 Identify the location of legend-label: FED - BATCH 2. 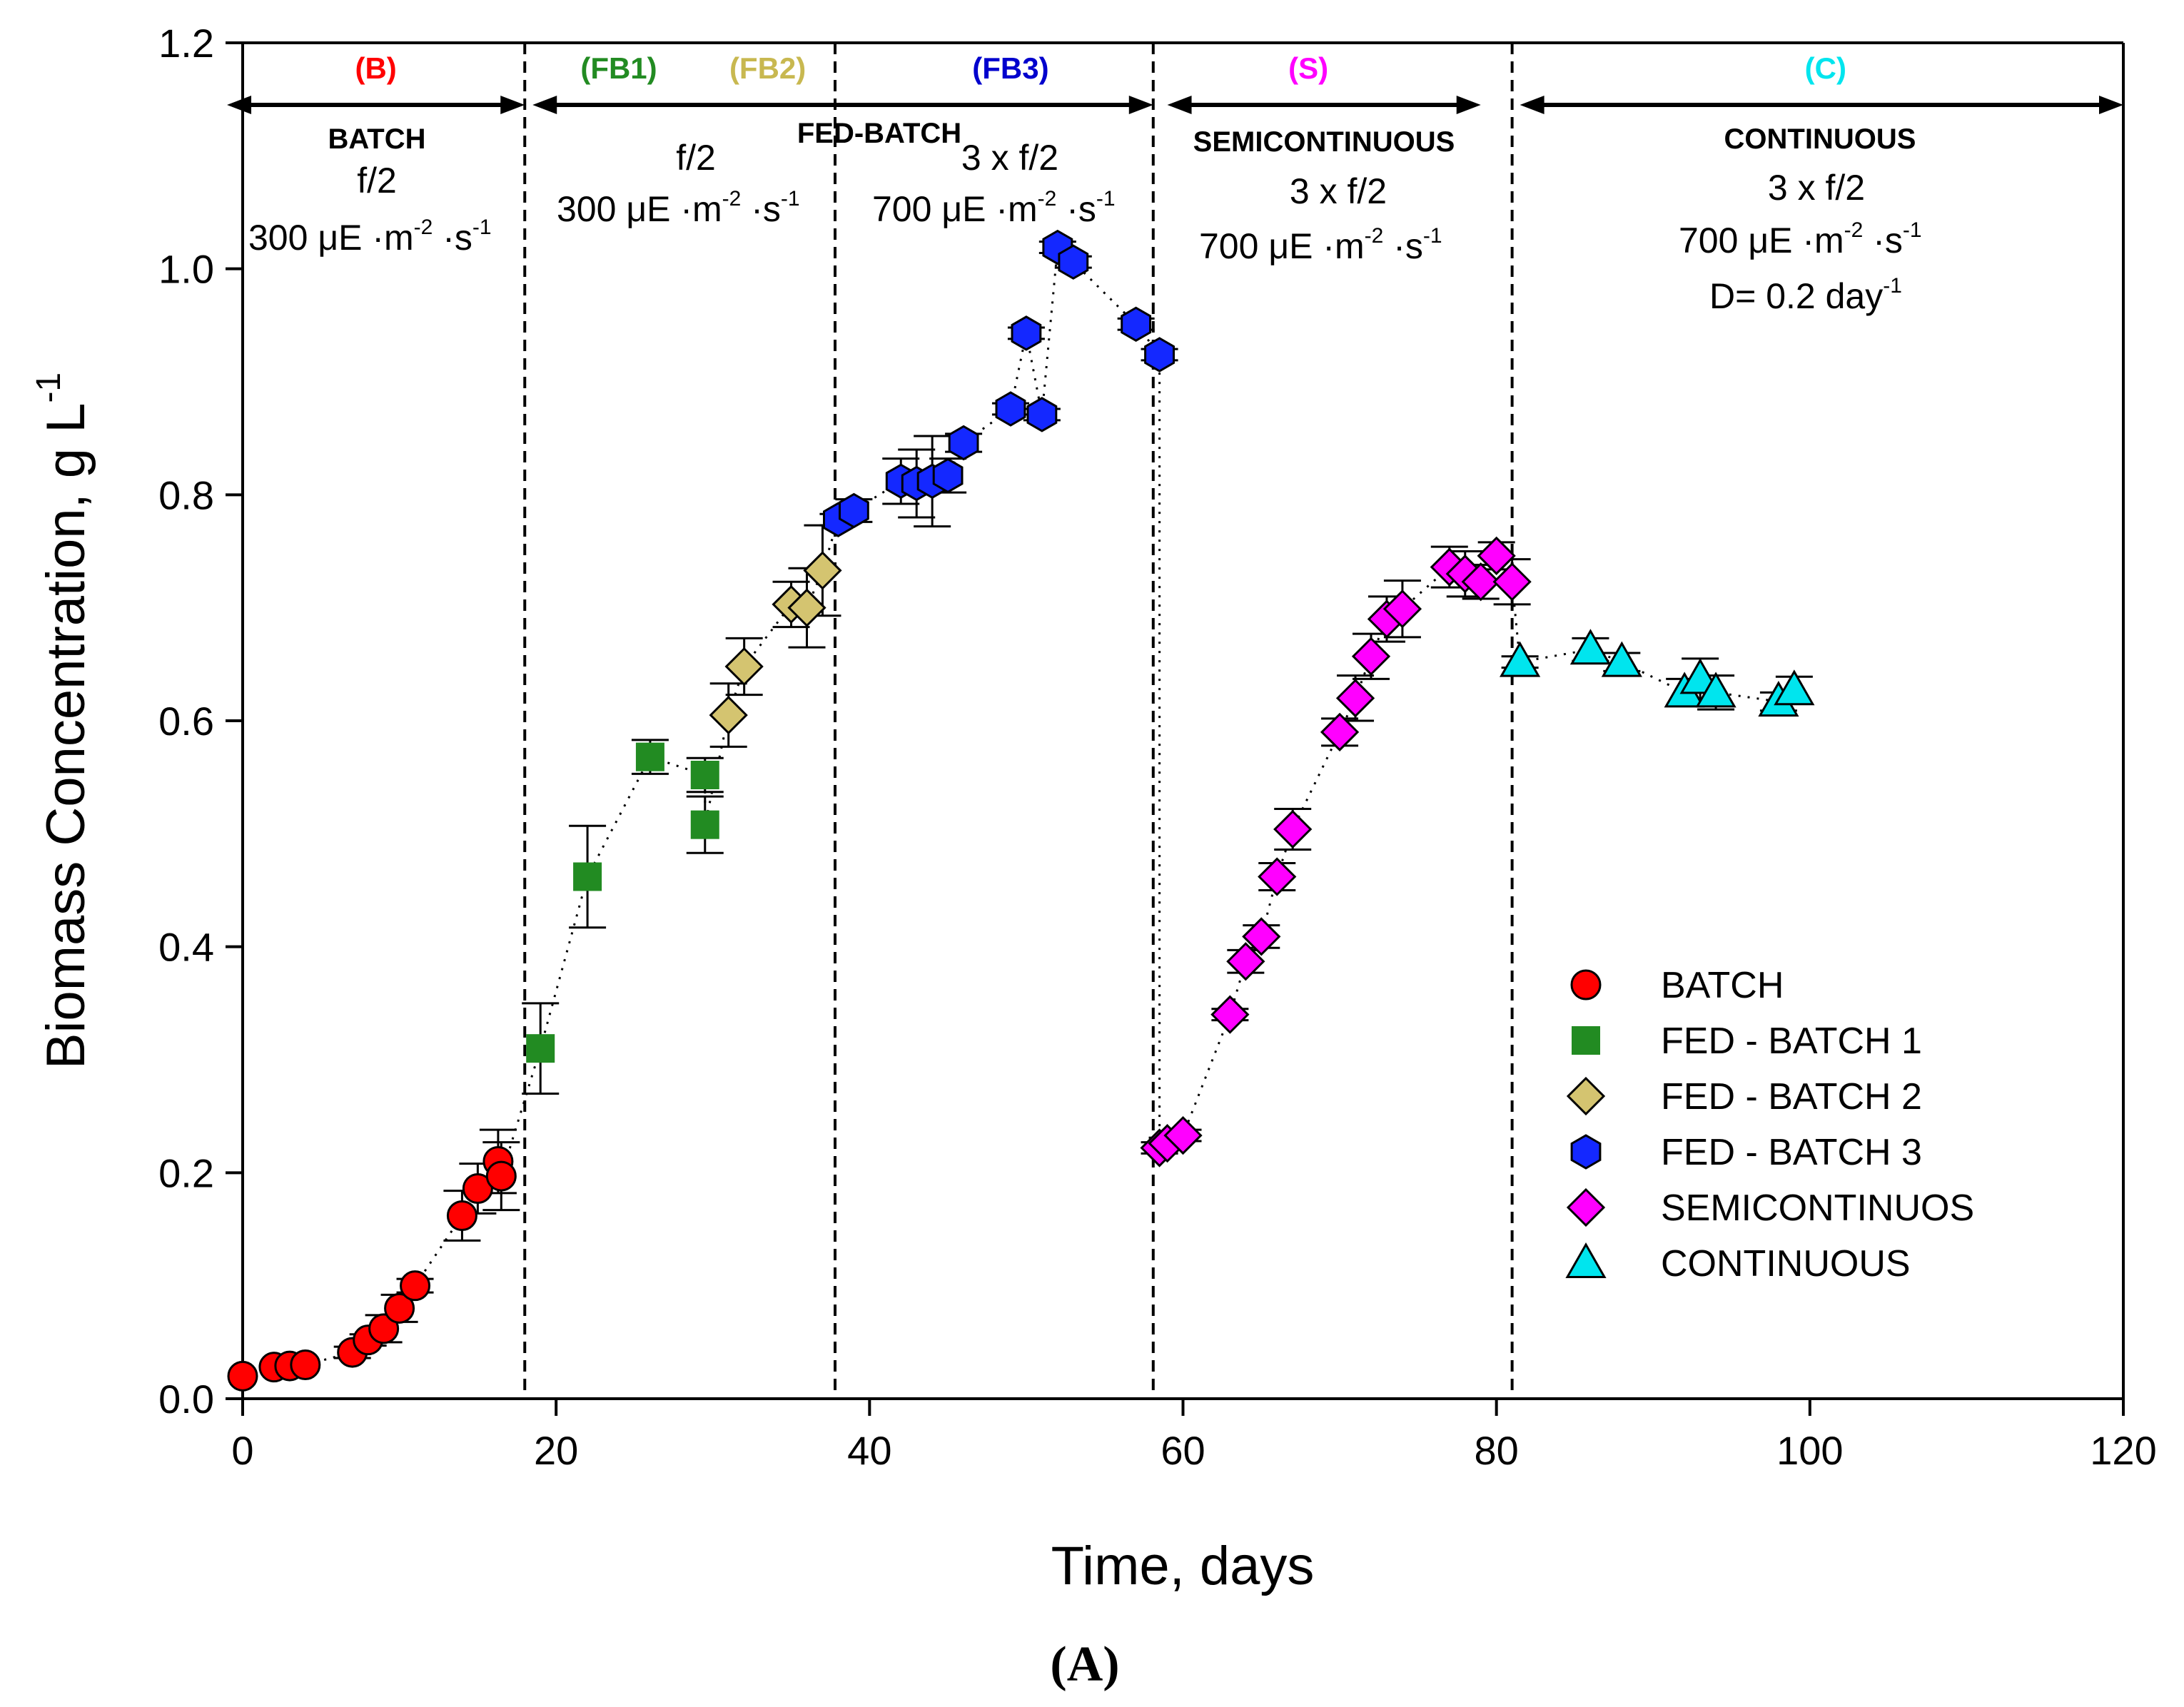
(1791, 1097).